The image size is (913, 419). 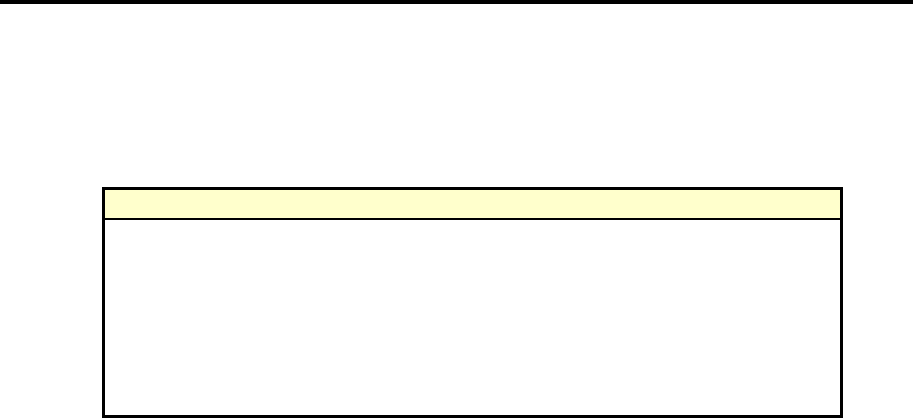 I want to click on group2-label-cell, so click(x=207, y=374).